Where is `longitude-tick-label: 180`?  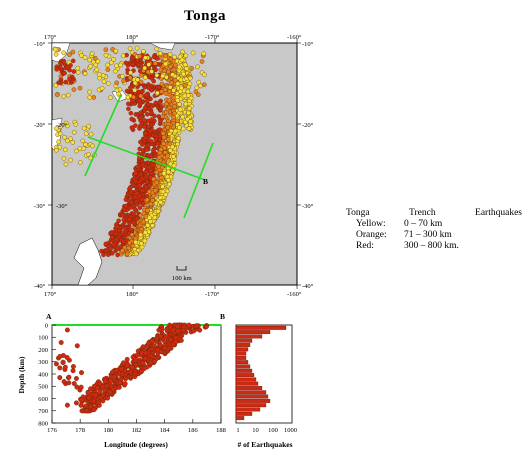
longitude-tick-label: 180 is located at coordinates (108, 430).